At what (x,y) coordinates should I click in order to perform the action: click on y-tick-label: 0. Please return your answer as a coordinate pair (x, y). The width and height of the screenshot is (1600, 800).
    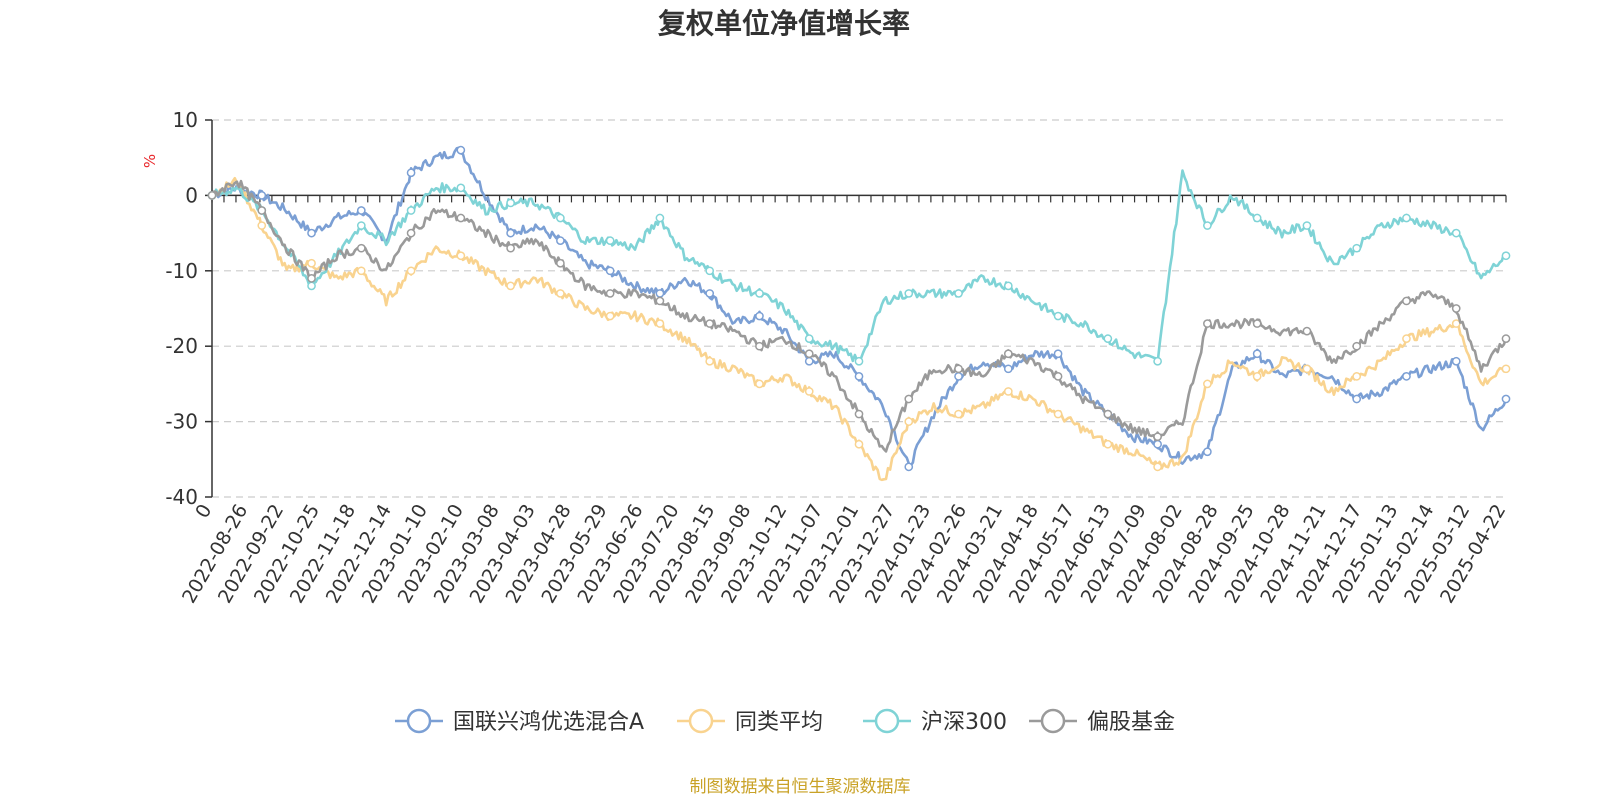
    Looking at the image, I should click on (191, 195).